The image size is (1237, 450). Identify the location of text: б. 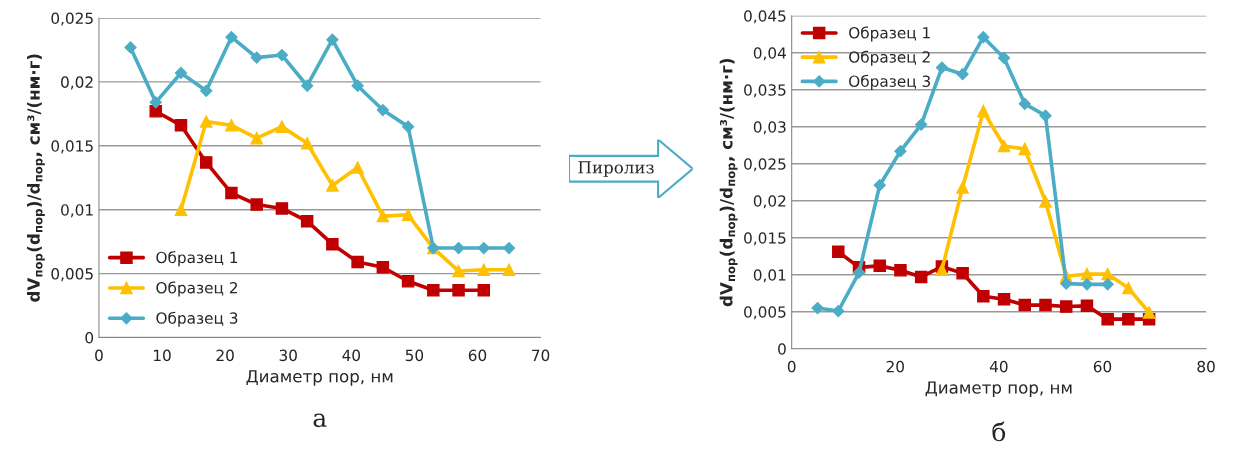
(999, 431).